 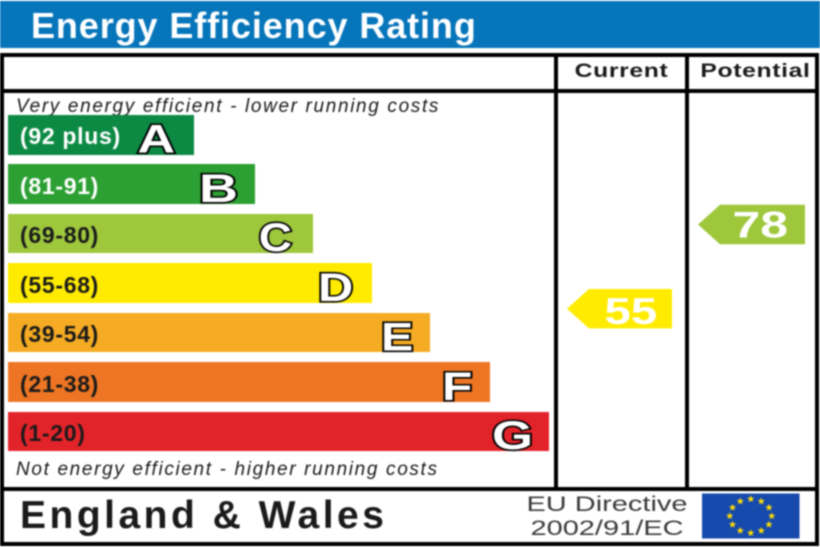 What do you see at coordinates (397, 337) in the screenshot?
I see `svg-text: E` at bounding box center [397, 337].